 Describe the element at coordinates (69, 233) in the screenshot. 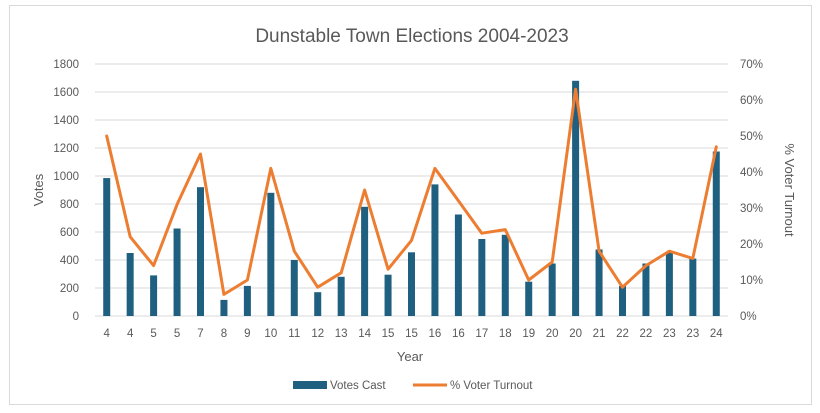

I see `y-tick-label: 600` at that location.